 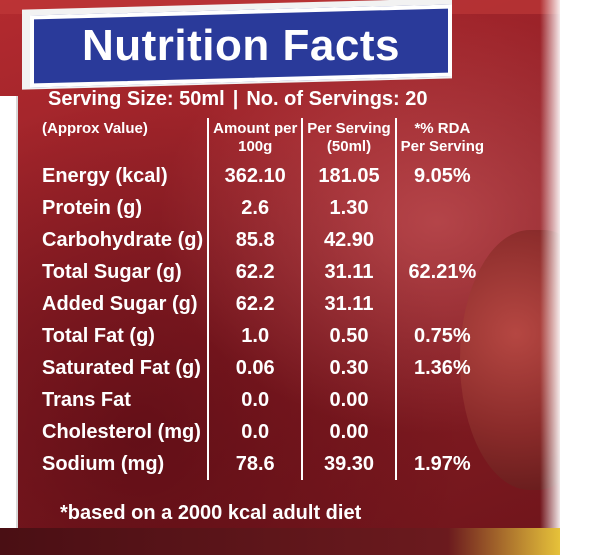 I want to click on table-row: Total Sugar (g) 62.2 31.11 62.21%, so click(x=262, y=272).